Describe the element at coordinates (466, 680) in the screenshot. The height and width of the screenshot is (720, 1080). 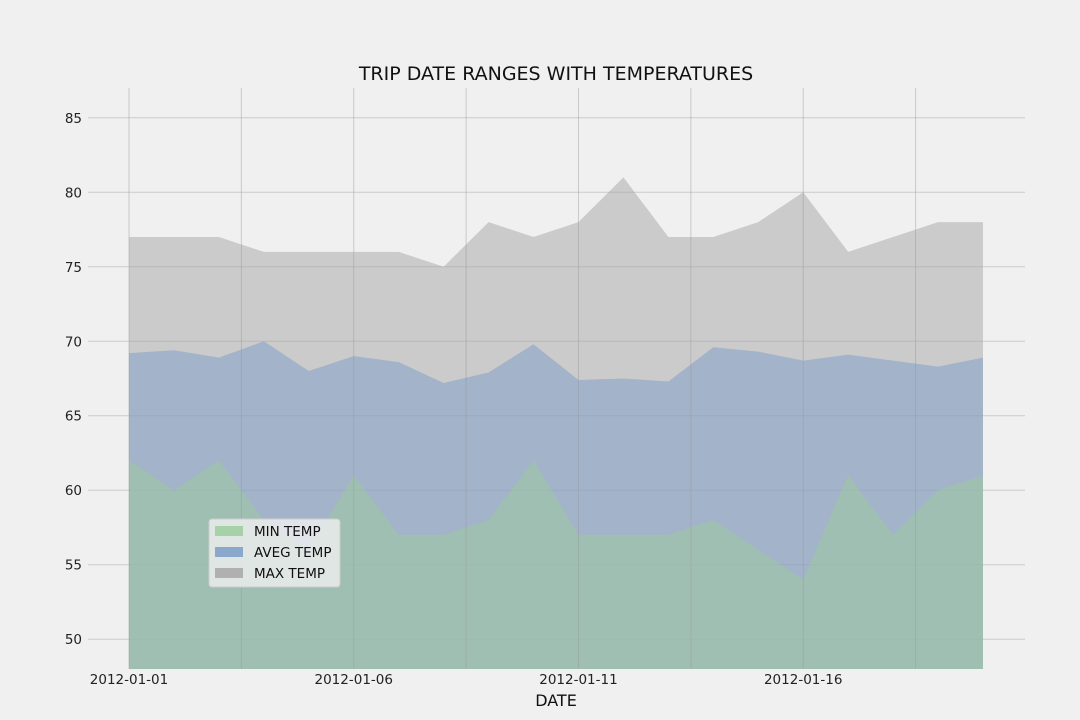
I see `x-tick-labels: 2012-01-01 2012-01-06 2012-01-11 2012-01-16` at that location.